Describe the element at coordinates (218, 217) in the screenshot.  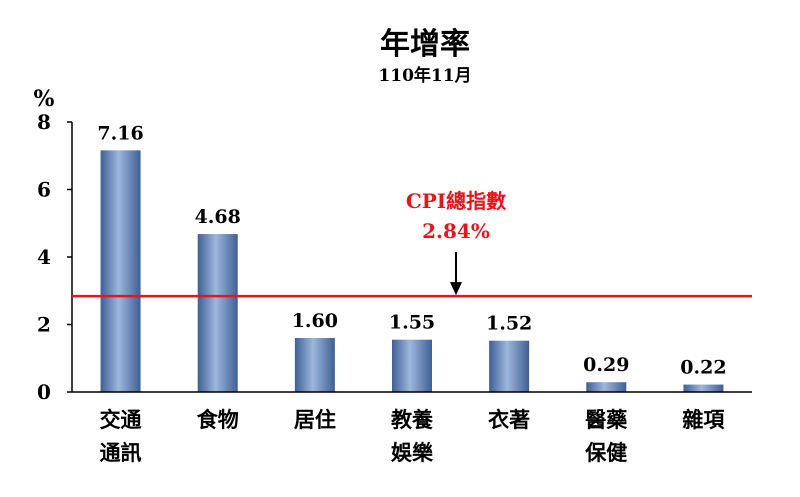
I see `data-label: 4.68` at that location.